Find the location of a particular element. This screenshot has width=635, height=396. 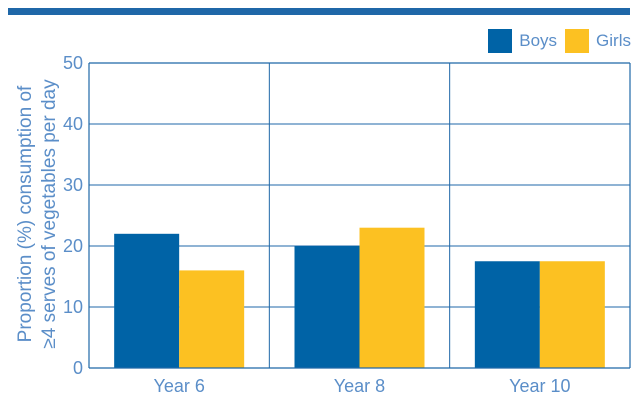

y-tick-label: 20 is located at coordinates (73, 246).